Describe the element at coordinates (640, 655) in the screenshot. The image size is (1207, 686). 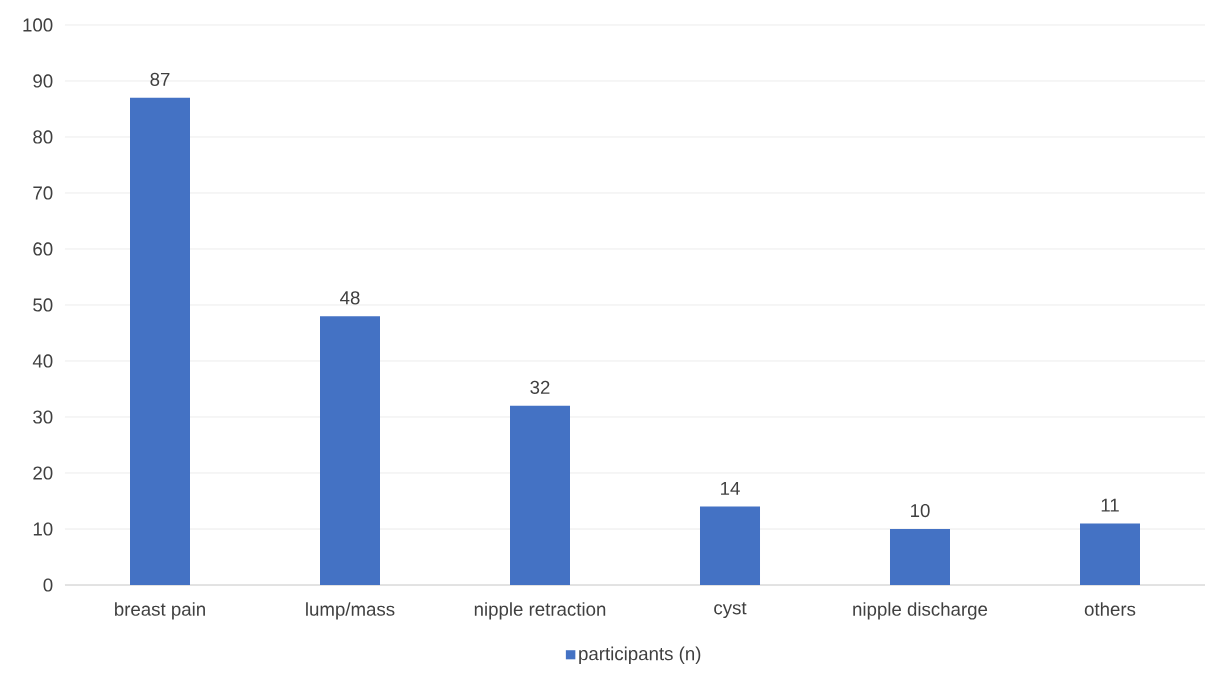
I see `legend-label: participants (n)` at that location.